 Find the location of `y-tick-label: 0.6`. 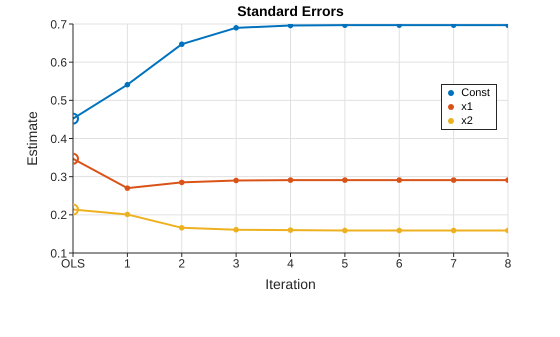

y-tick-label: 0.6 is located at coordinates (59, 62).